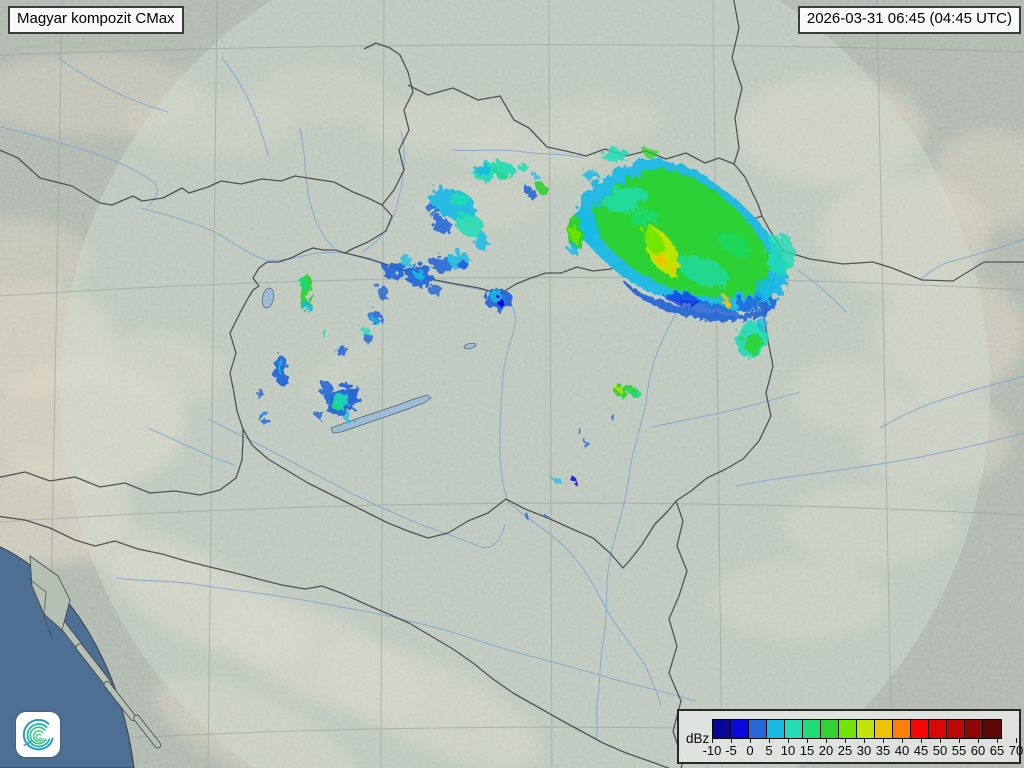 The height and width of the screenshot is (768, 1024). I want to click on timestamp: 2026-03-31 06:45 (04:45 UTC), so click(909, 18).